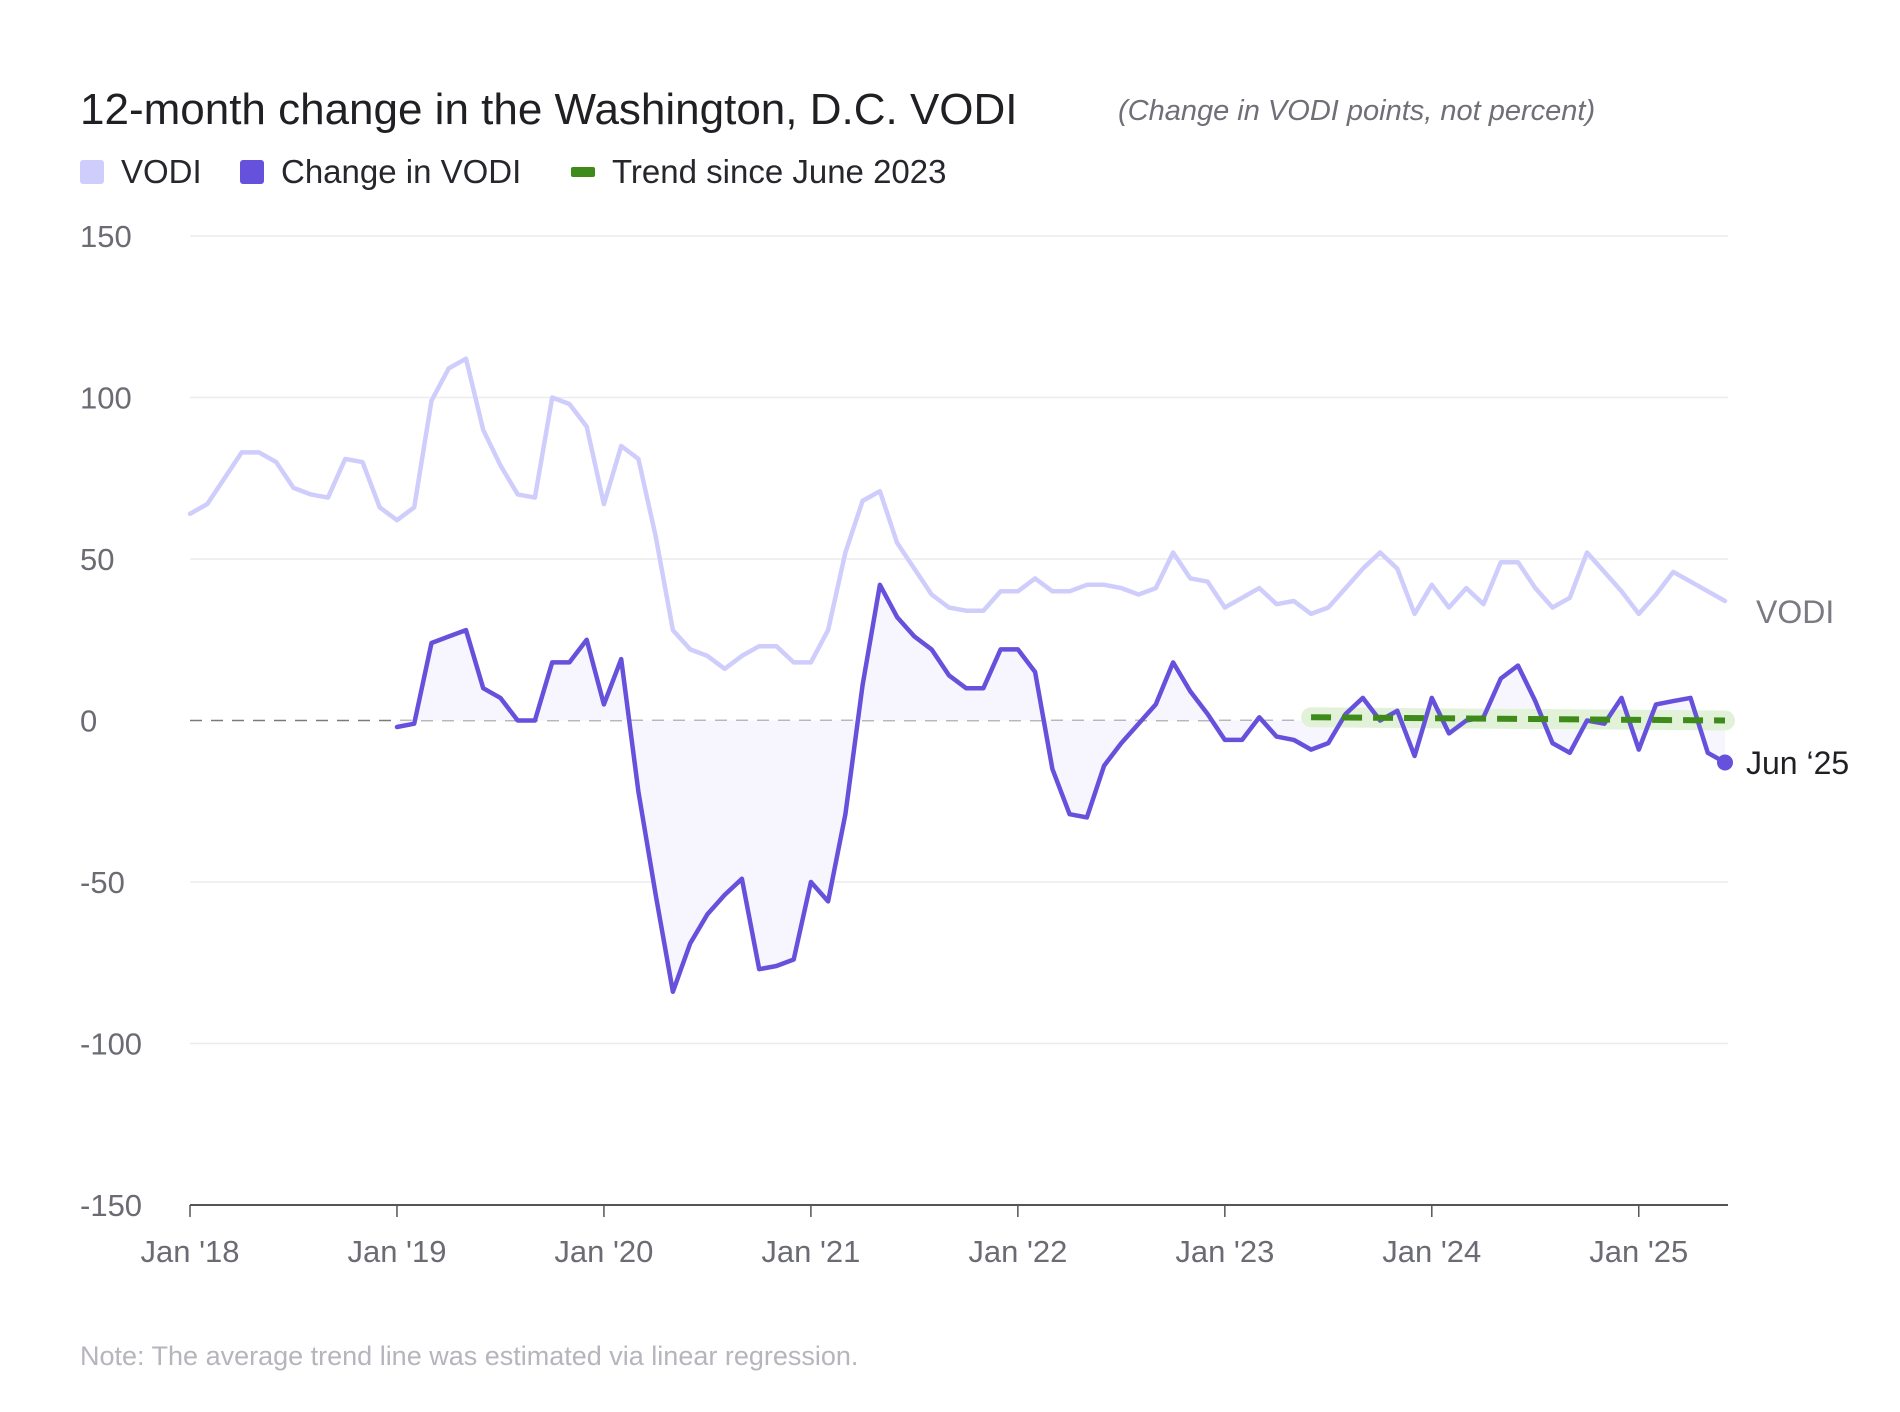  I want to click on x-tick-label: Jan '21, so click(810, 1251).